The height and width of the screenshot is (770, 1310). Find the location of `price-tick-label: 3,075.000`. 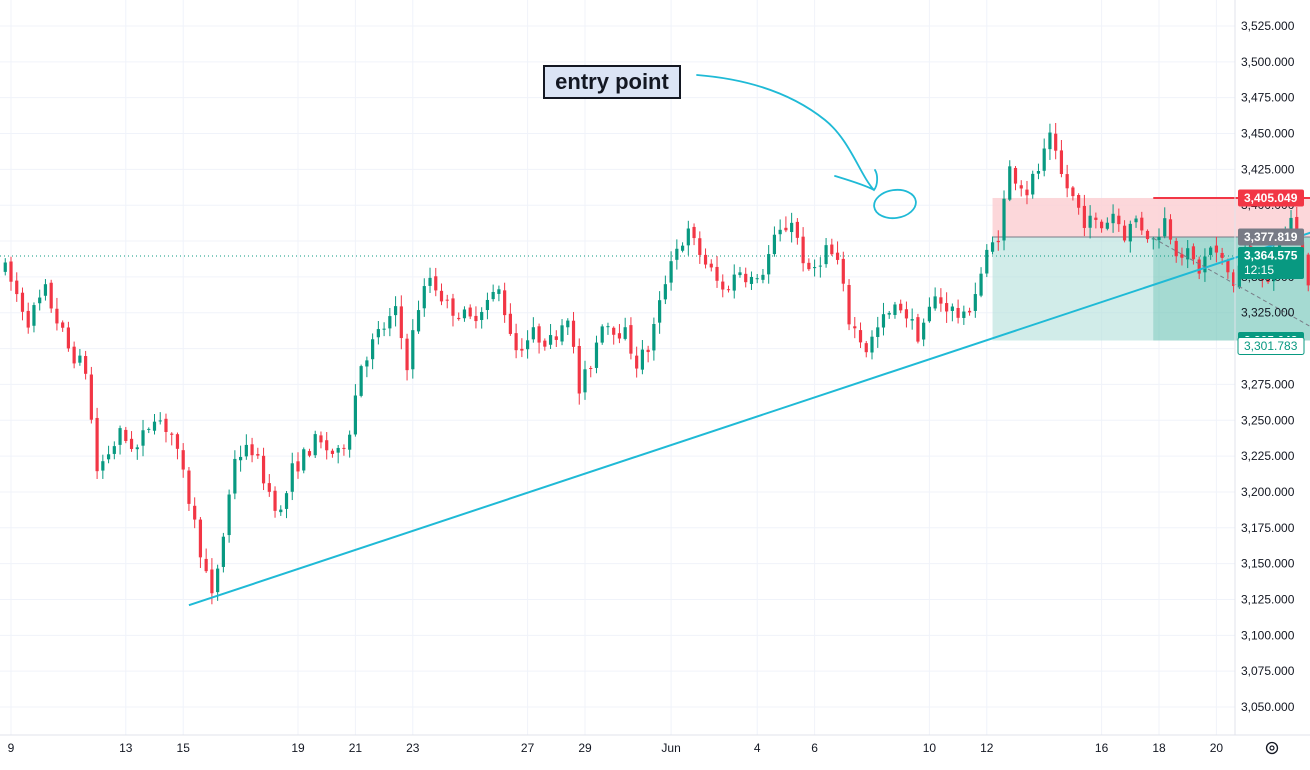

price-tick-label: 3,075.000 is located at coordinates (1268, 671).